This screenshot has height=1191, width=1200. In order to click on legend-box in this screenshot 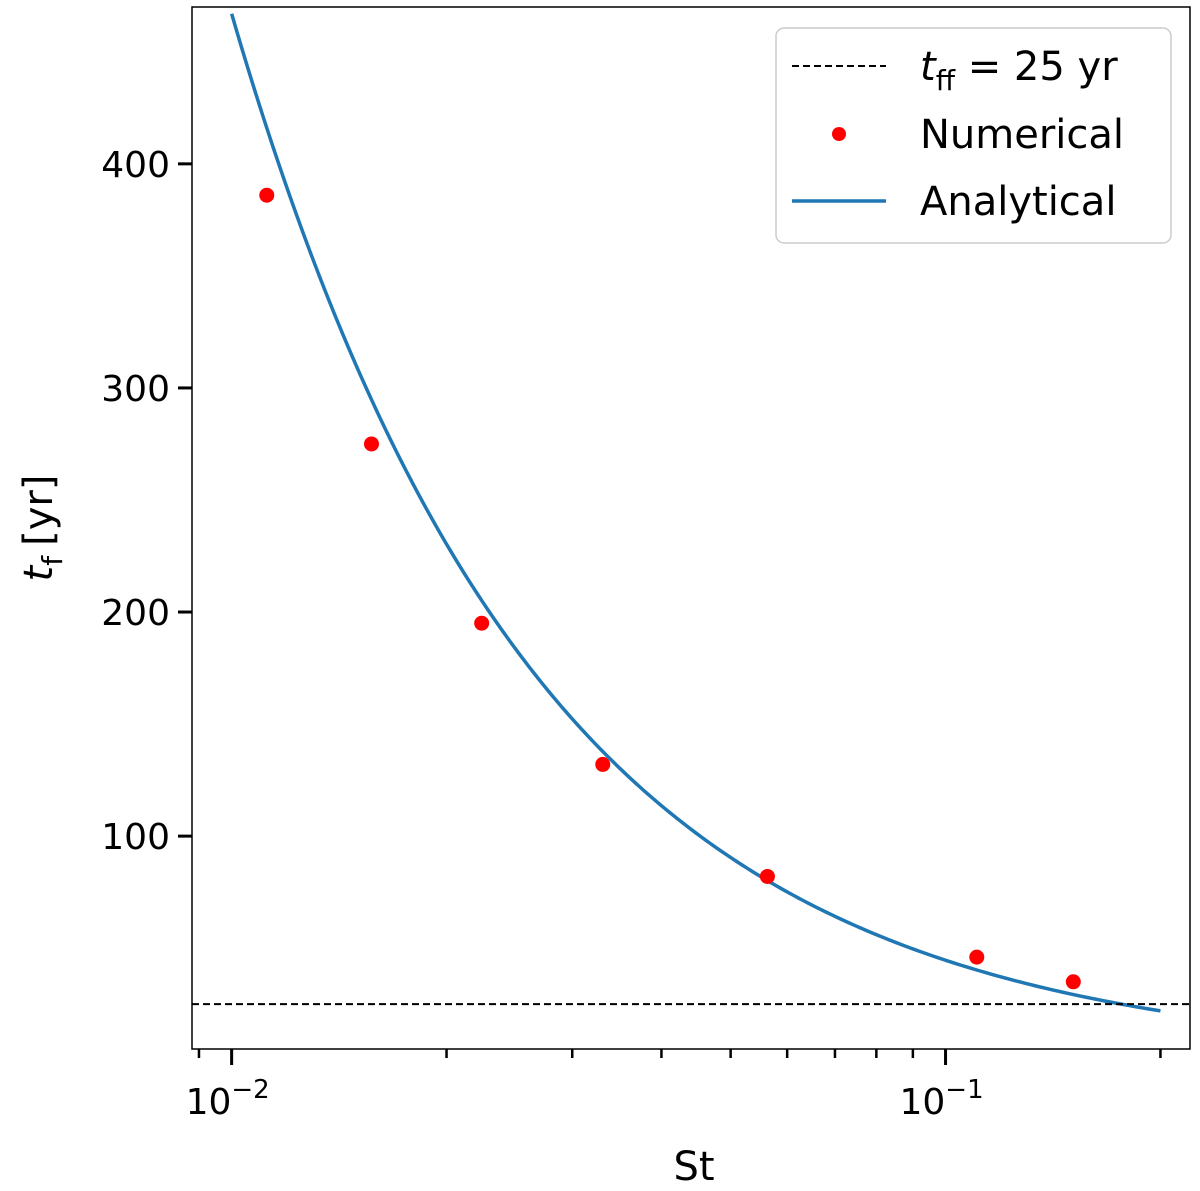, I will do `click(973, 135)`.